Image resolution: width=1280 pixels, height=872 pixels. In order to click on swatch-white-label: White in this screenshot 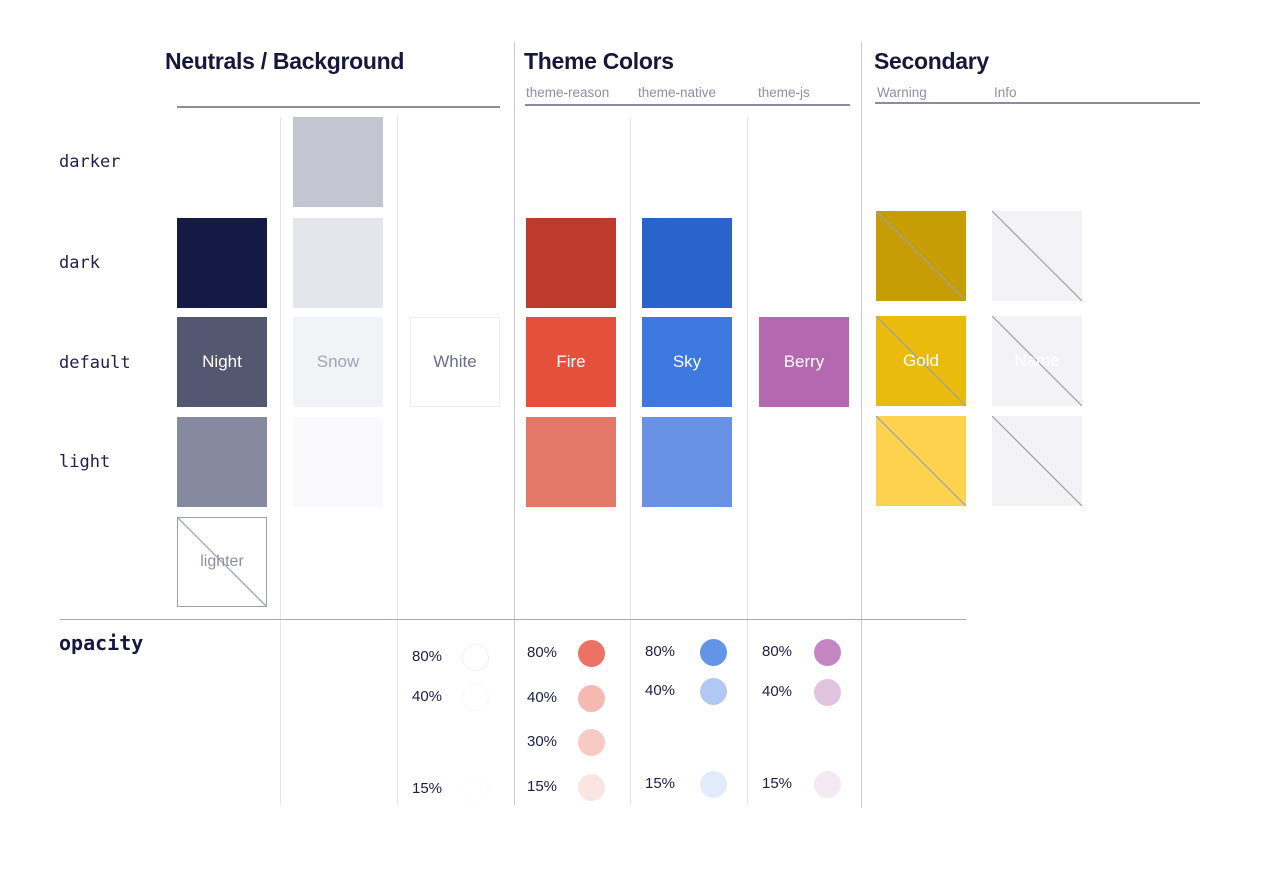, I will do `click(455, 361)`.